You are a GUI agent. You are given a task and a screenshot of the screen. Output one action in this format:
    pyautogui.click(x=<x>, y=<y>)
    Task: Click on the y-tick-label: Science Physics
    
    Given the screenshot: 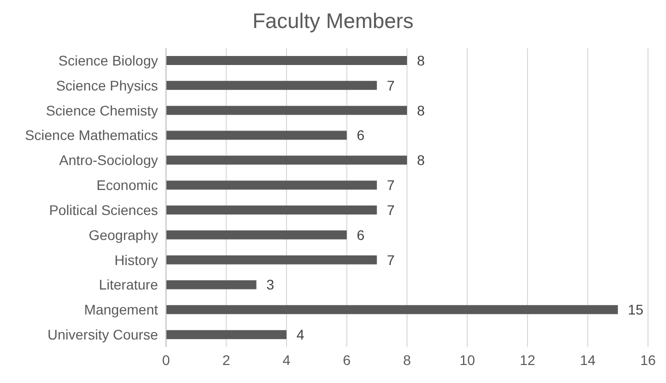 What is the action you would take?
    pyautogui.click(x=107, y=85)
    